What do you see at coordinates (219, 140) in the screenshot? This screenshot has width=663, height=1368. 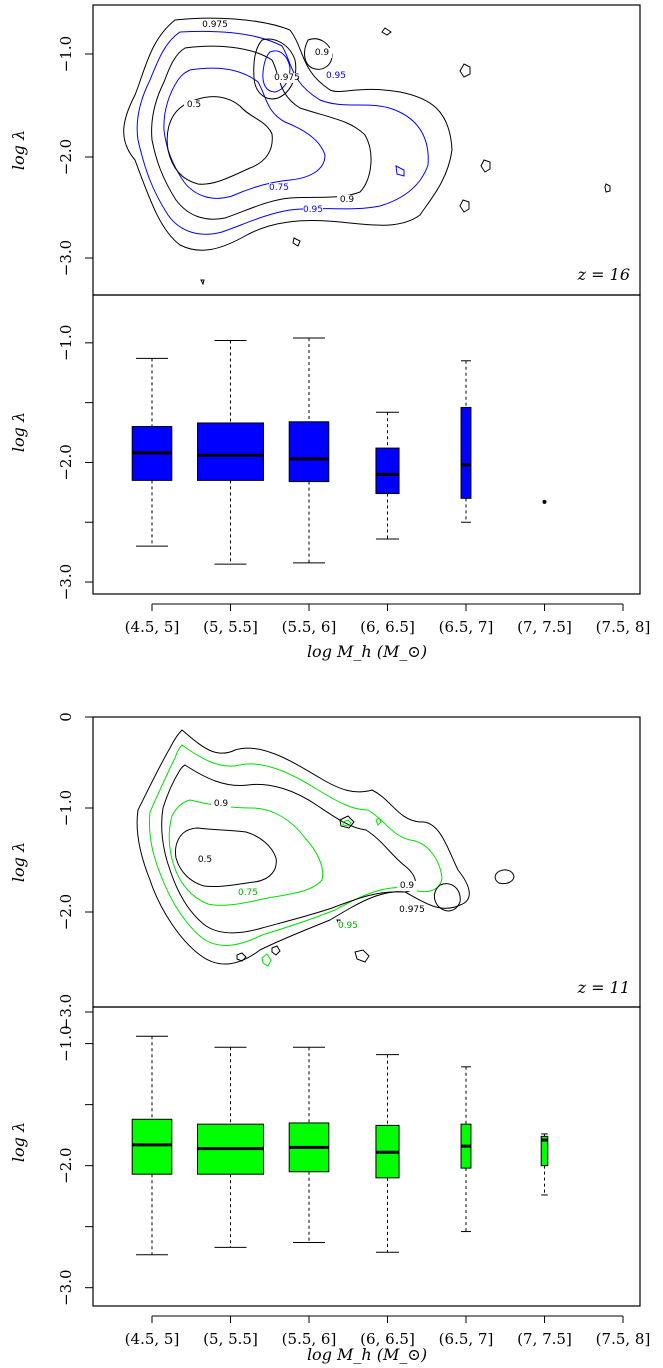 I see `top-contour-0.5` at bounding box center [219, 140].